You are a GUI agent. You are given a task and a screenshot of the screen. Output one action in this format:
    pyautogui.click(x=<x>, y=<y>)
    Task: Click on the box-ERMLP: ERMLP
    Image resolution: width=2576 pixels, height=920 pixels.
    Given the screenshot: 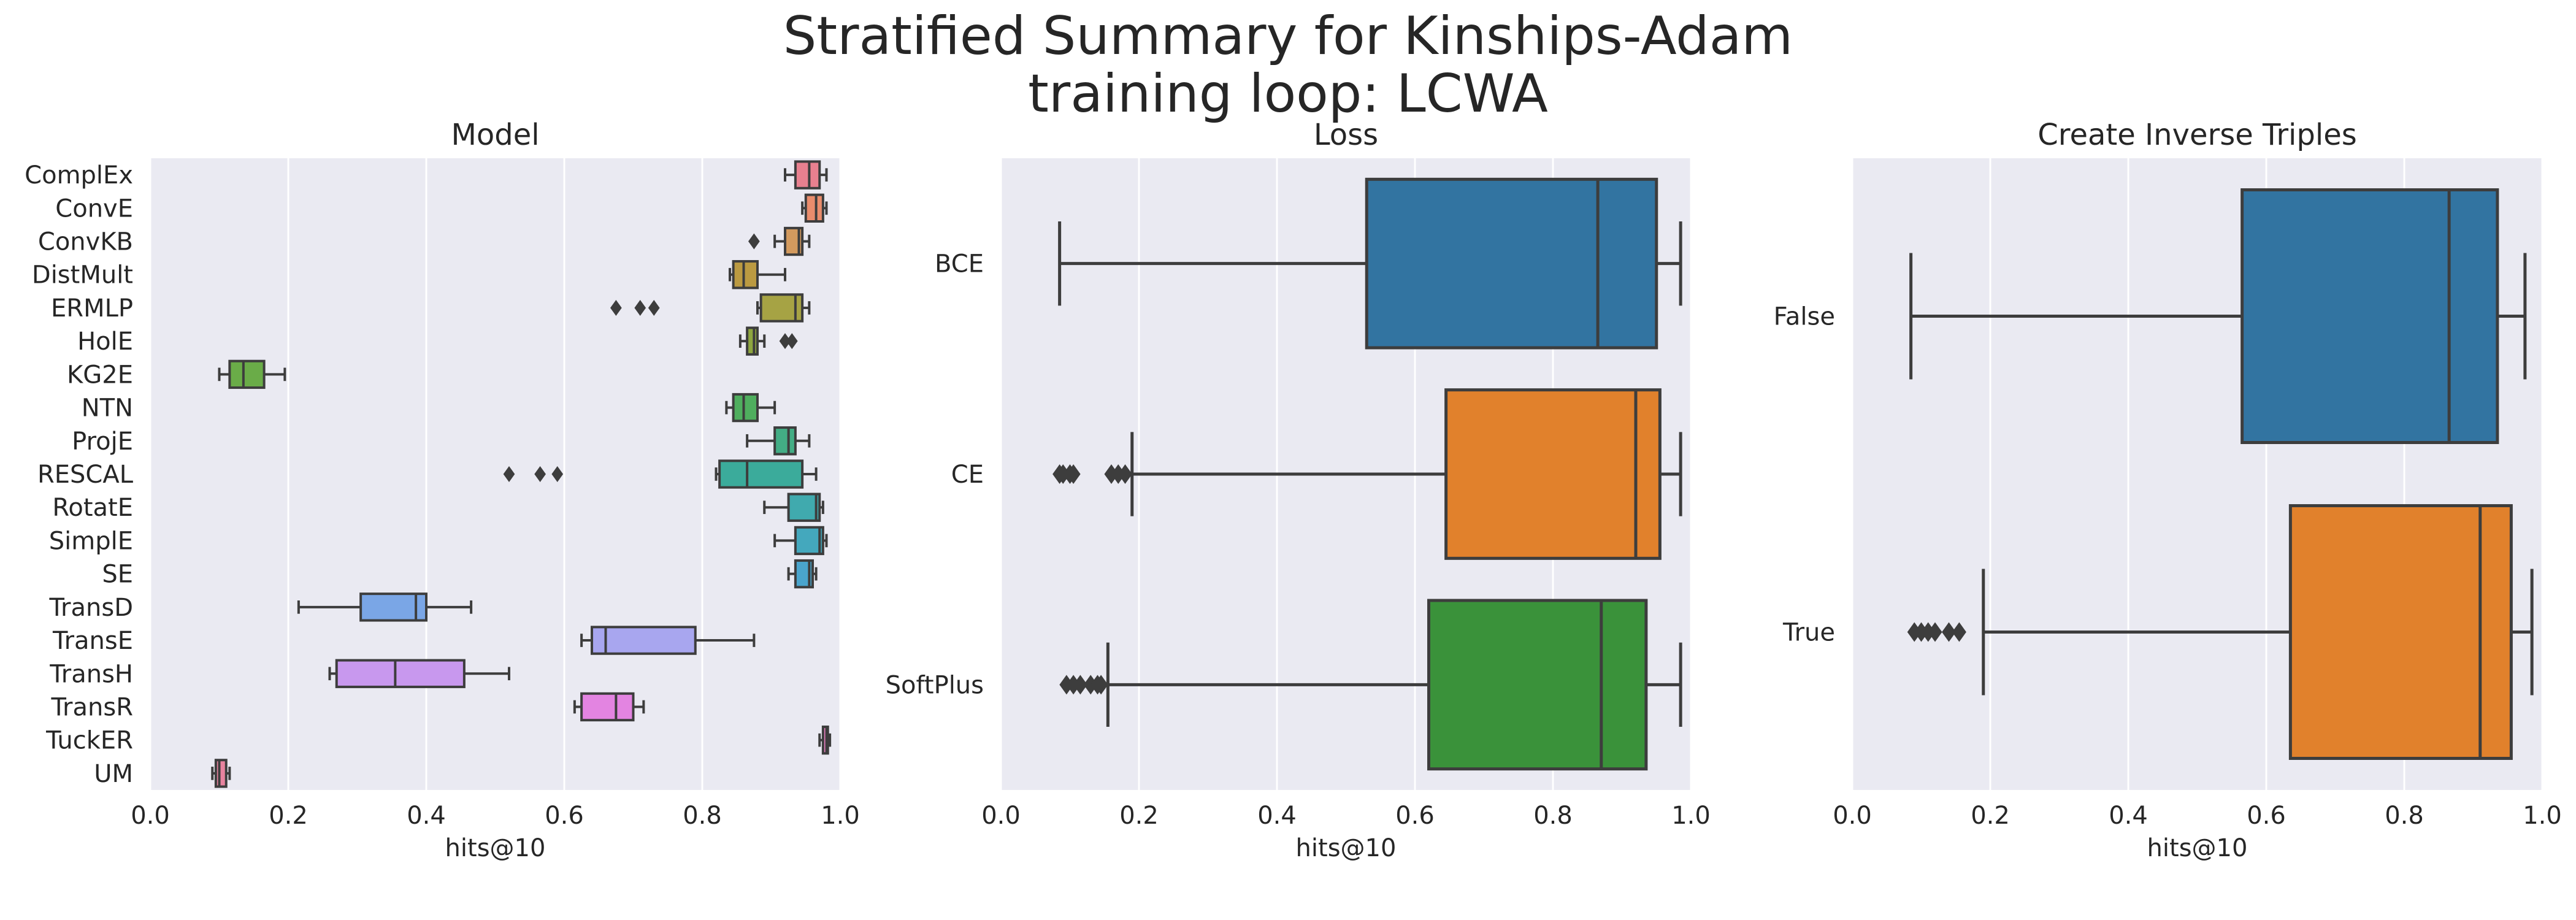 What is the action you would take?
    pyautogui.click(x=431, y=308)
    